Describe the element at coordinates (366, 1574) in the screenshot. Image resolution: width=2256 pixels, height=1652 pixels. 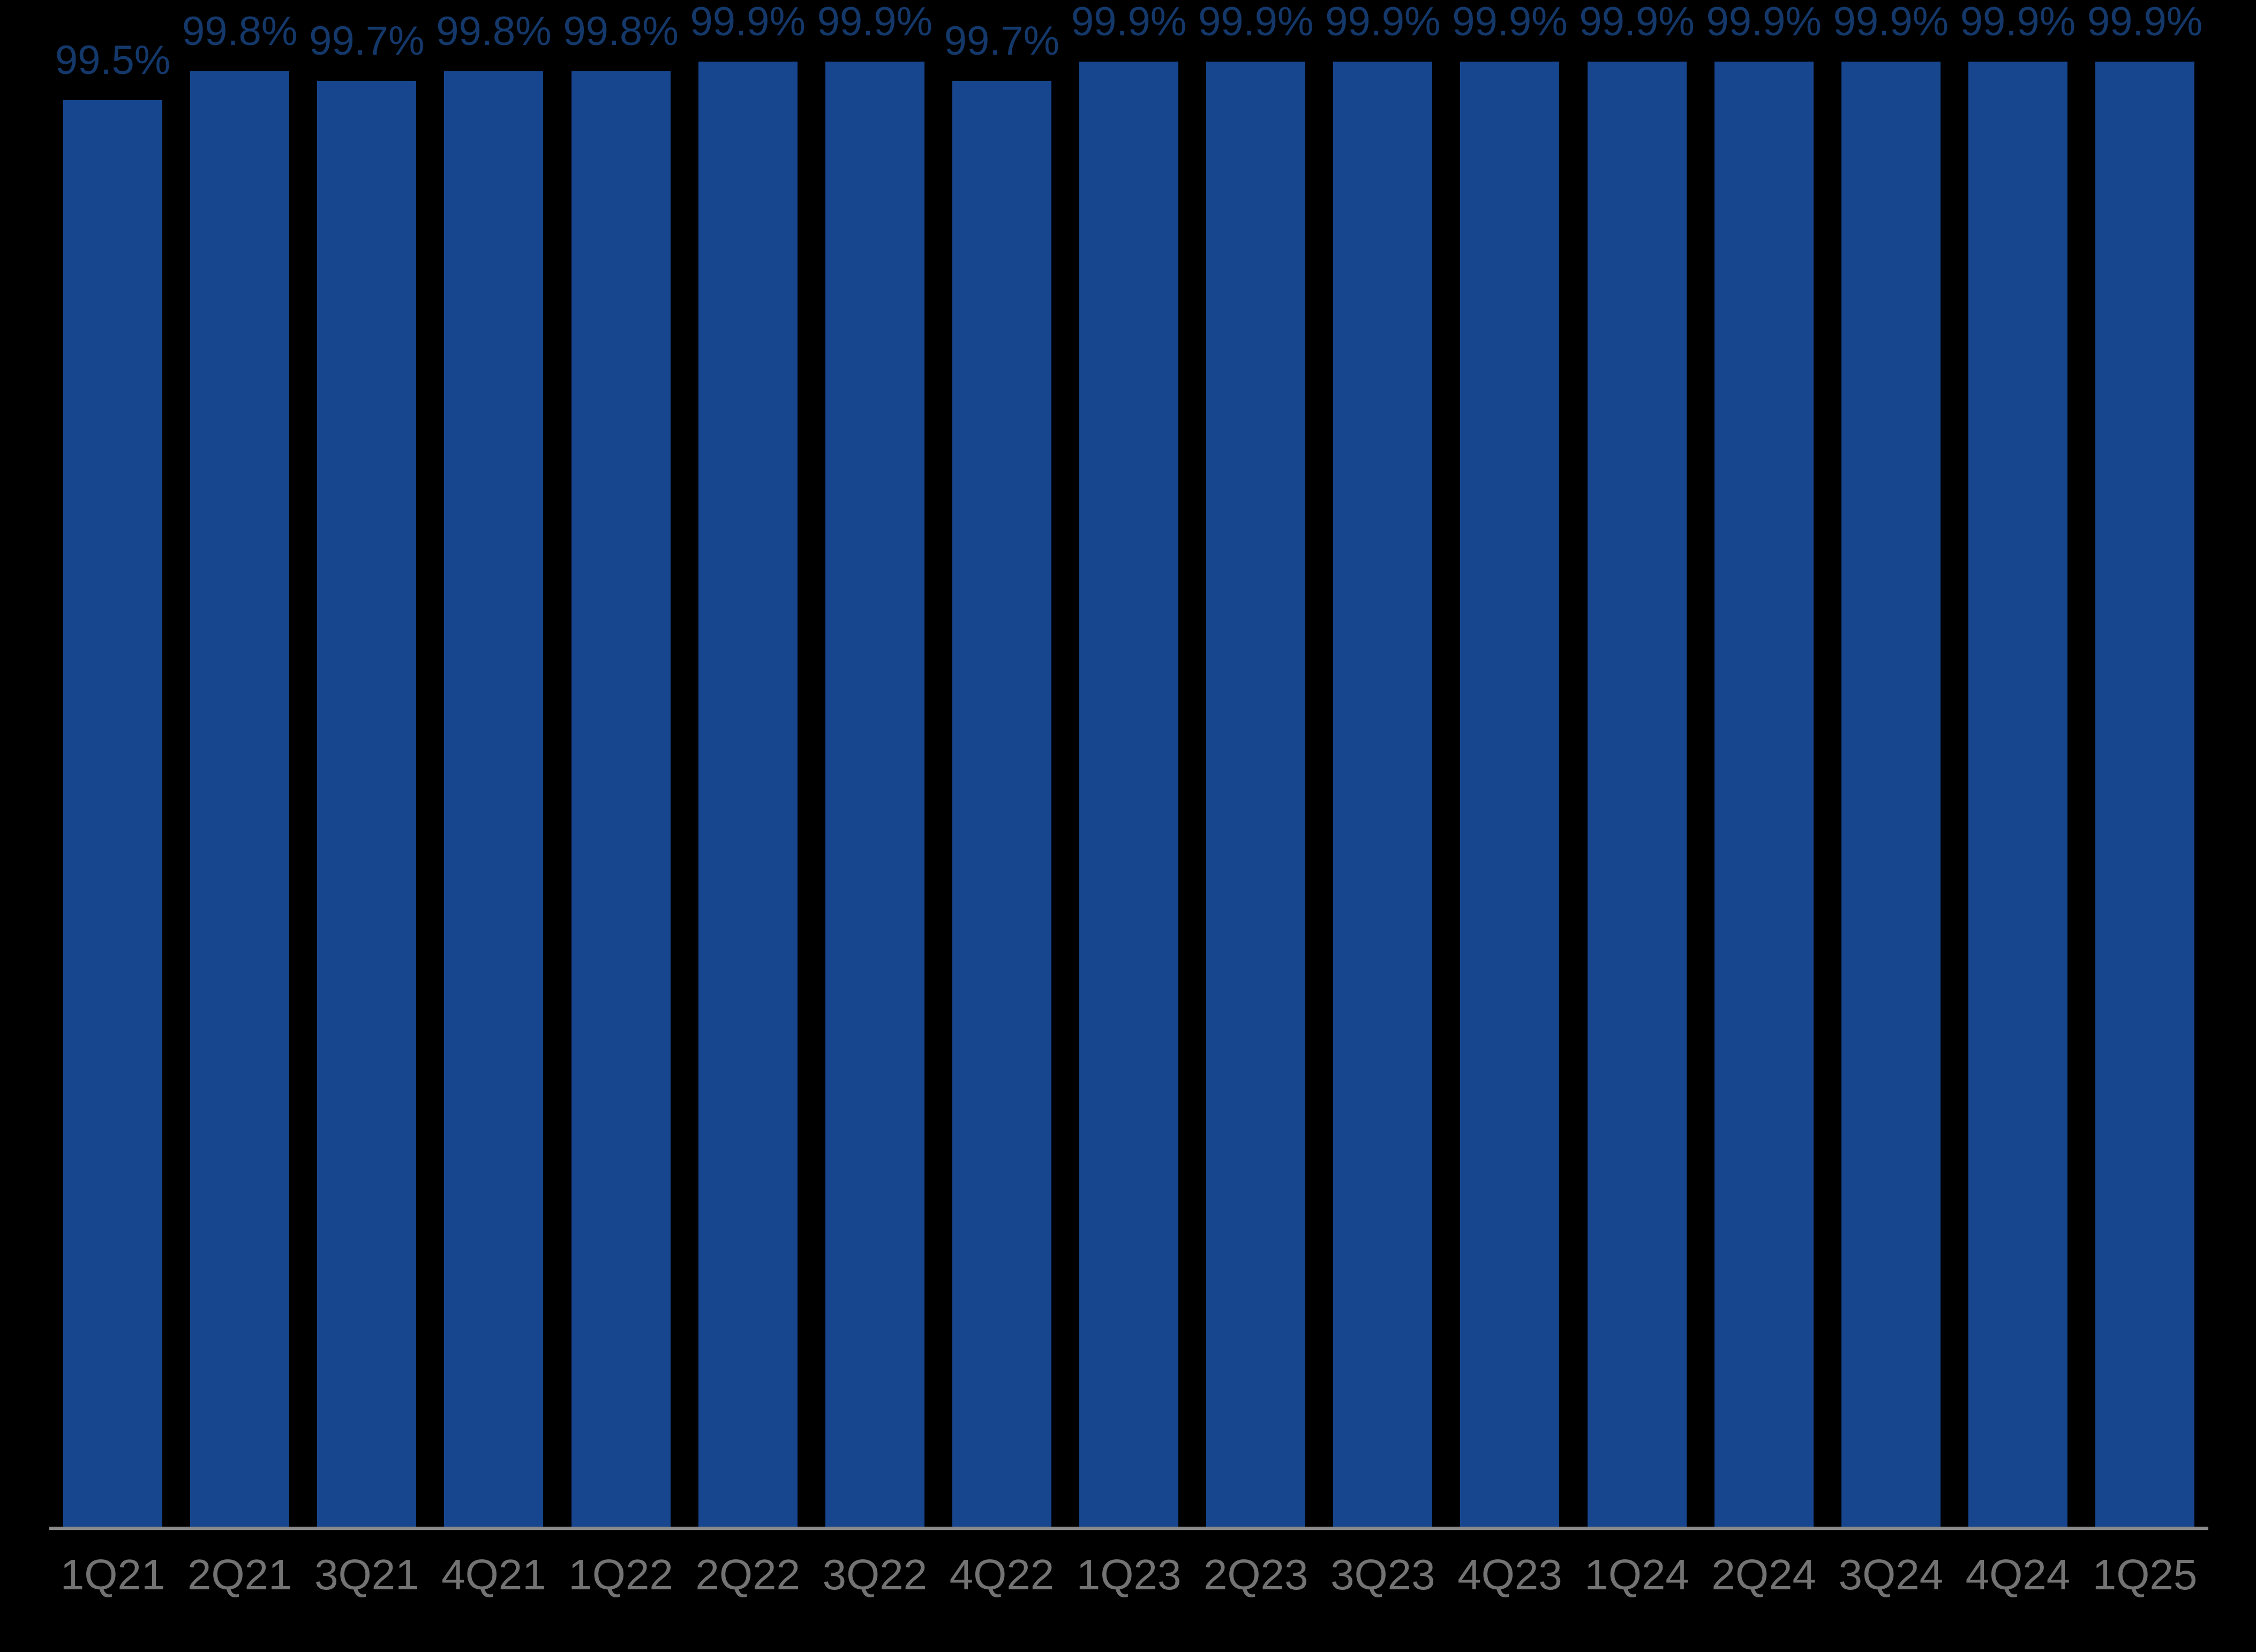
I see `x-axis-tick-label: 3Q21` at that location.